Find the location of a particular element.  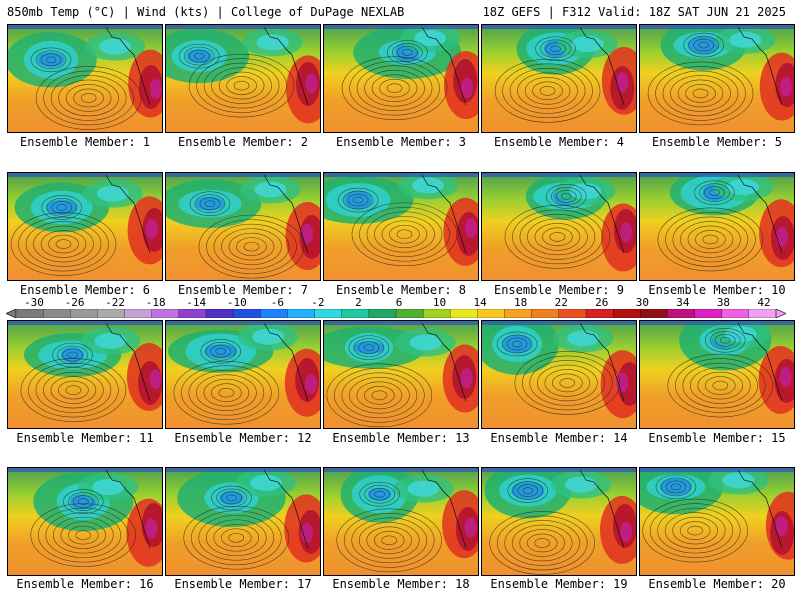

colorbar-tick-label: 22 is located at coordinates (561, 302).